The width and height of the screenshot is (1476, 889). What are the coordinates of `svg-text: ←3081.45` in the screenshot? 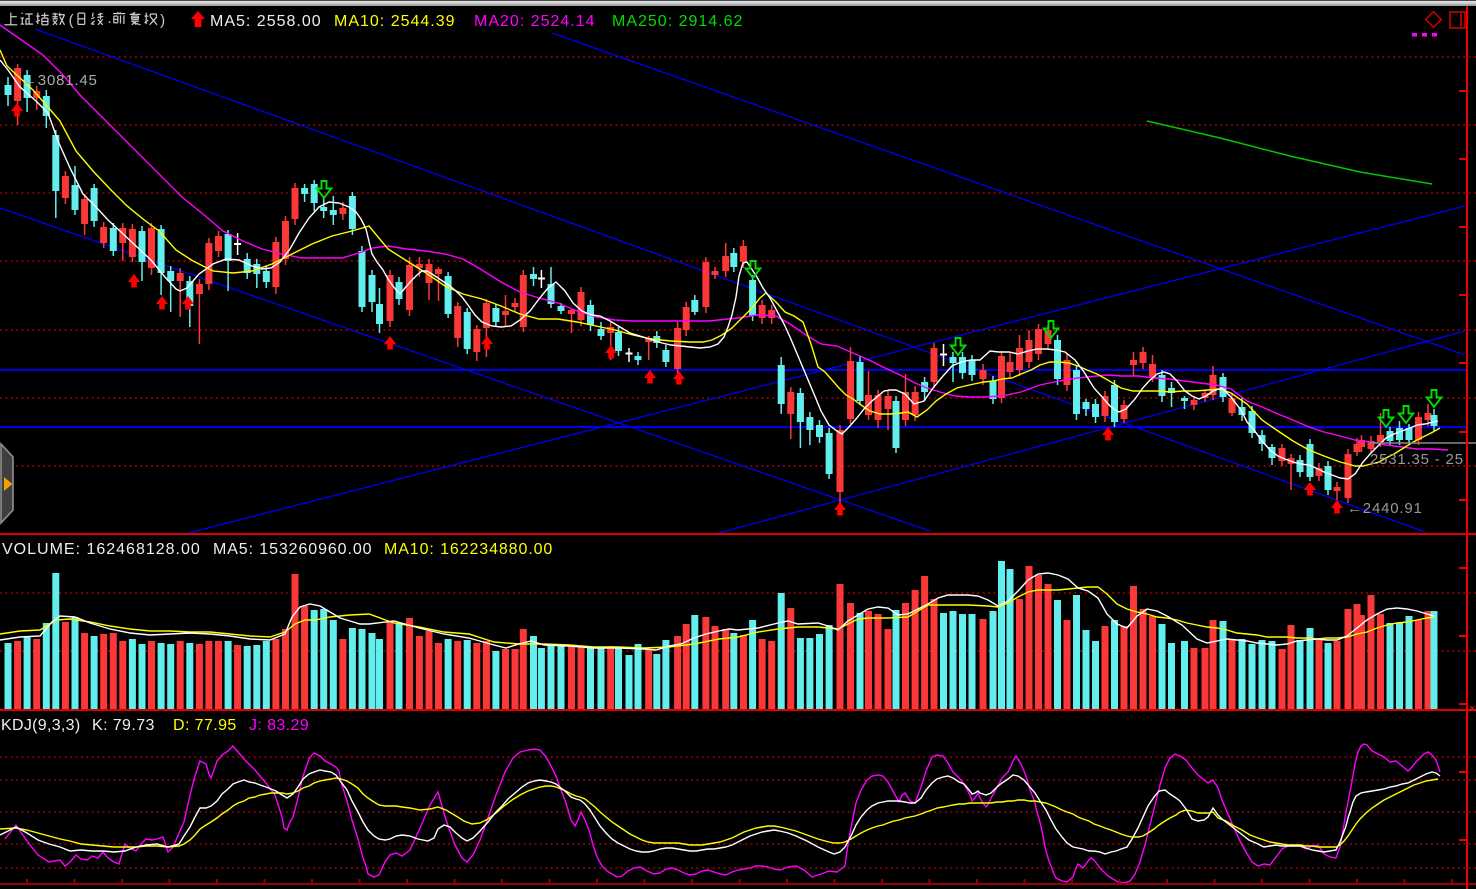 It's located at (60, 80).